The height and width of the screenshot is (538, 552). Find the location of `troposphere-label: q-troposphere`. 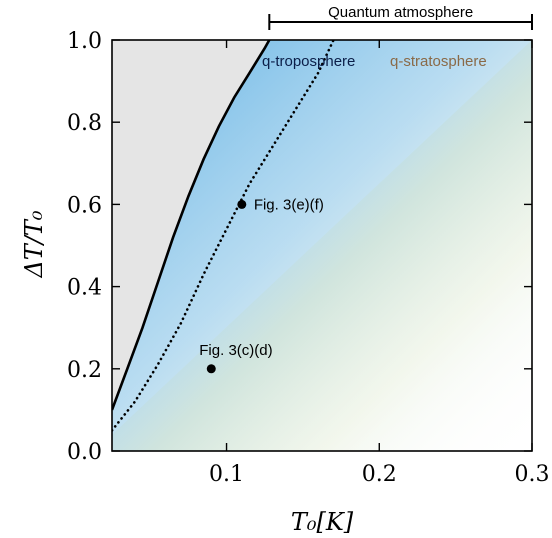

troposphere-label: q-troposphere is located at coordinates (308, 61).